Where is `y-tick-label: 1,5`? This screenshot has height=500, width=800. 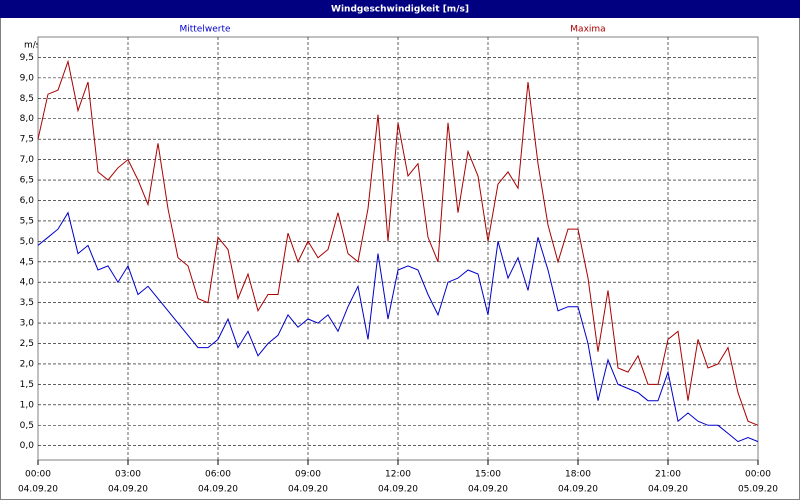
y-tick-label: 1,5 is located at coordinates (27, 385).